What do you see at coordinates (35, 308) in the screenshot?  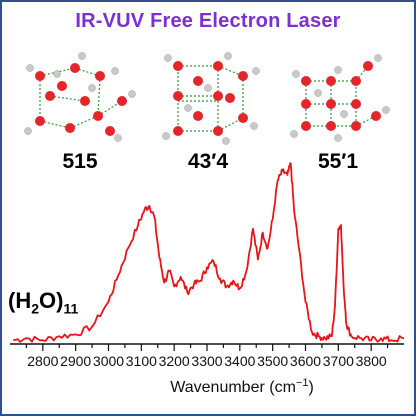 I see `species-sub-1: 2` at bounding box center [35, 308].